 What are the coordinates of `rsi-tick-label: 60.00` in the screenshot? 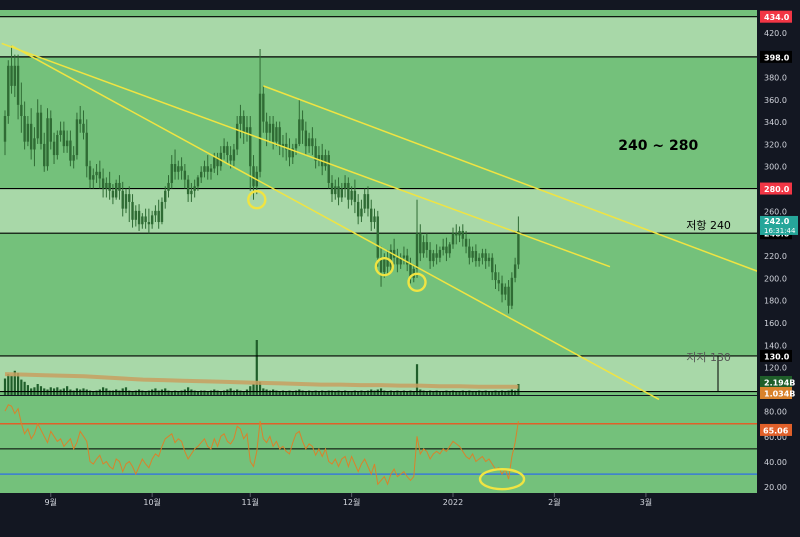 It's located at (775, 437).